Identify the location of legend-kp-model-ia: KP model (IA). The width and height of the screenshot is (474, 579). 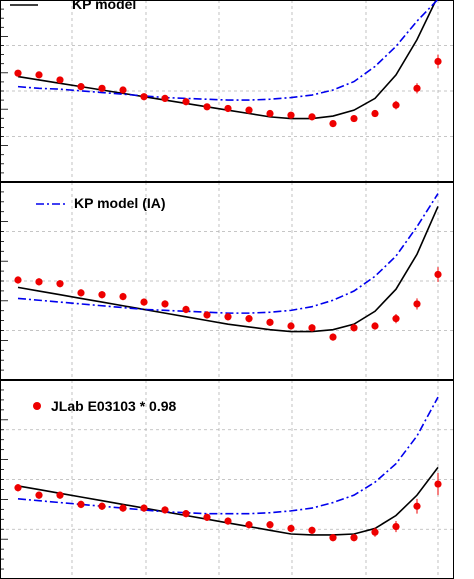
(101, 203).